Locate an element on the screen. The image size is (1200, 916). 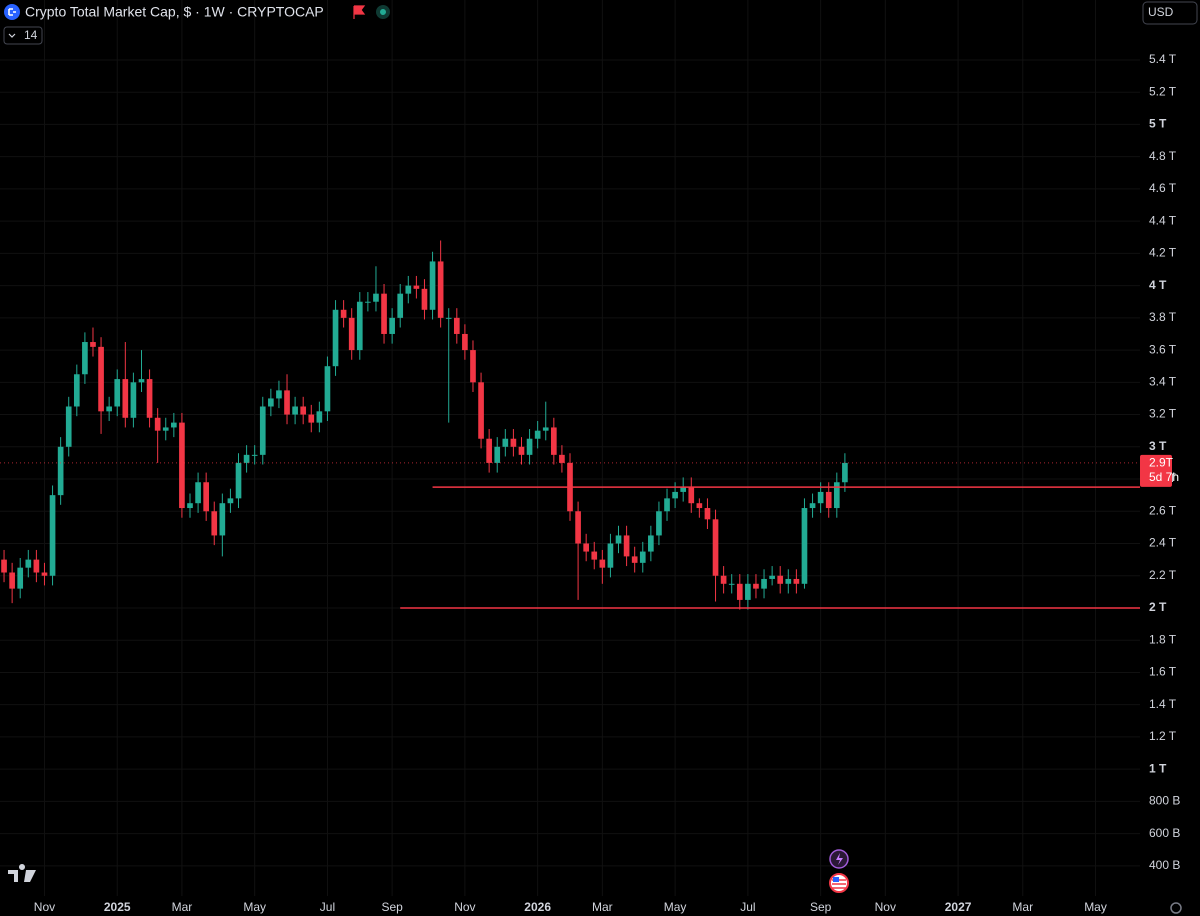
y-tick-label: 2.4 T is located at coordinates (1163, 543).